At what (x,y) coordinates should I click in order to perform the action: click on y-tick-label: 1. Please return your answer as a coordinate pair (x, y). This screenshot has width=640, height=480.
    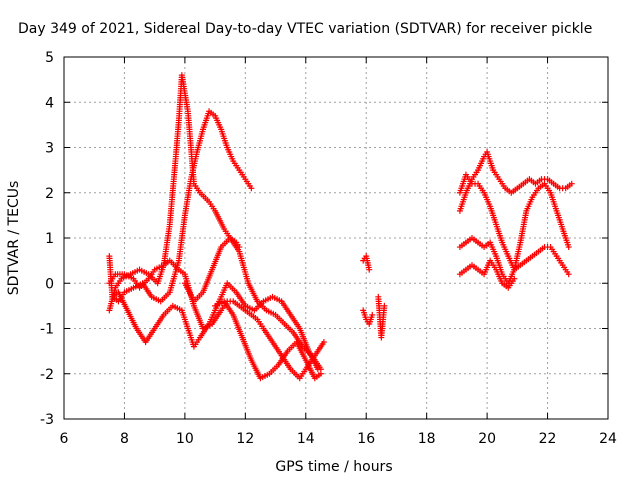
    Looking at the image, I should click on (49, 239).